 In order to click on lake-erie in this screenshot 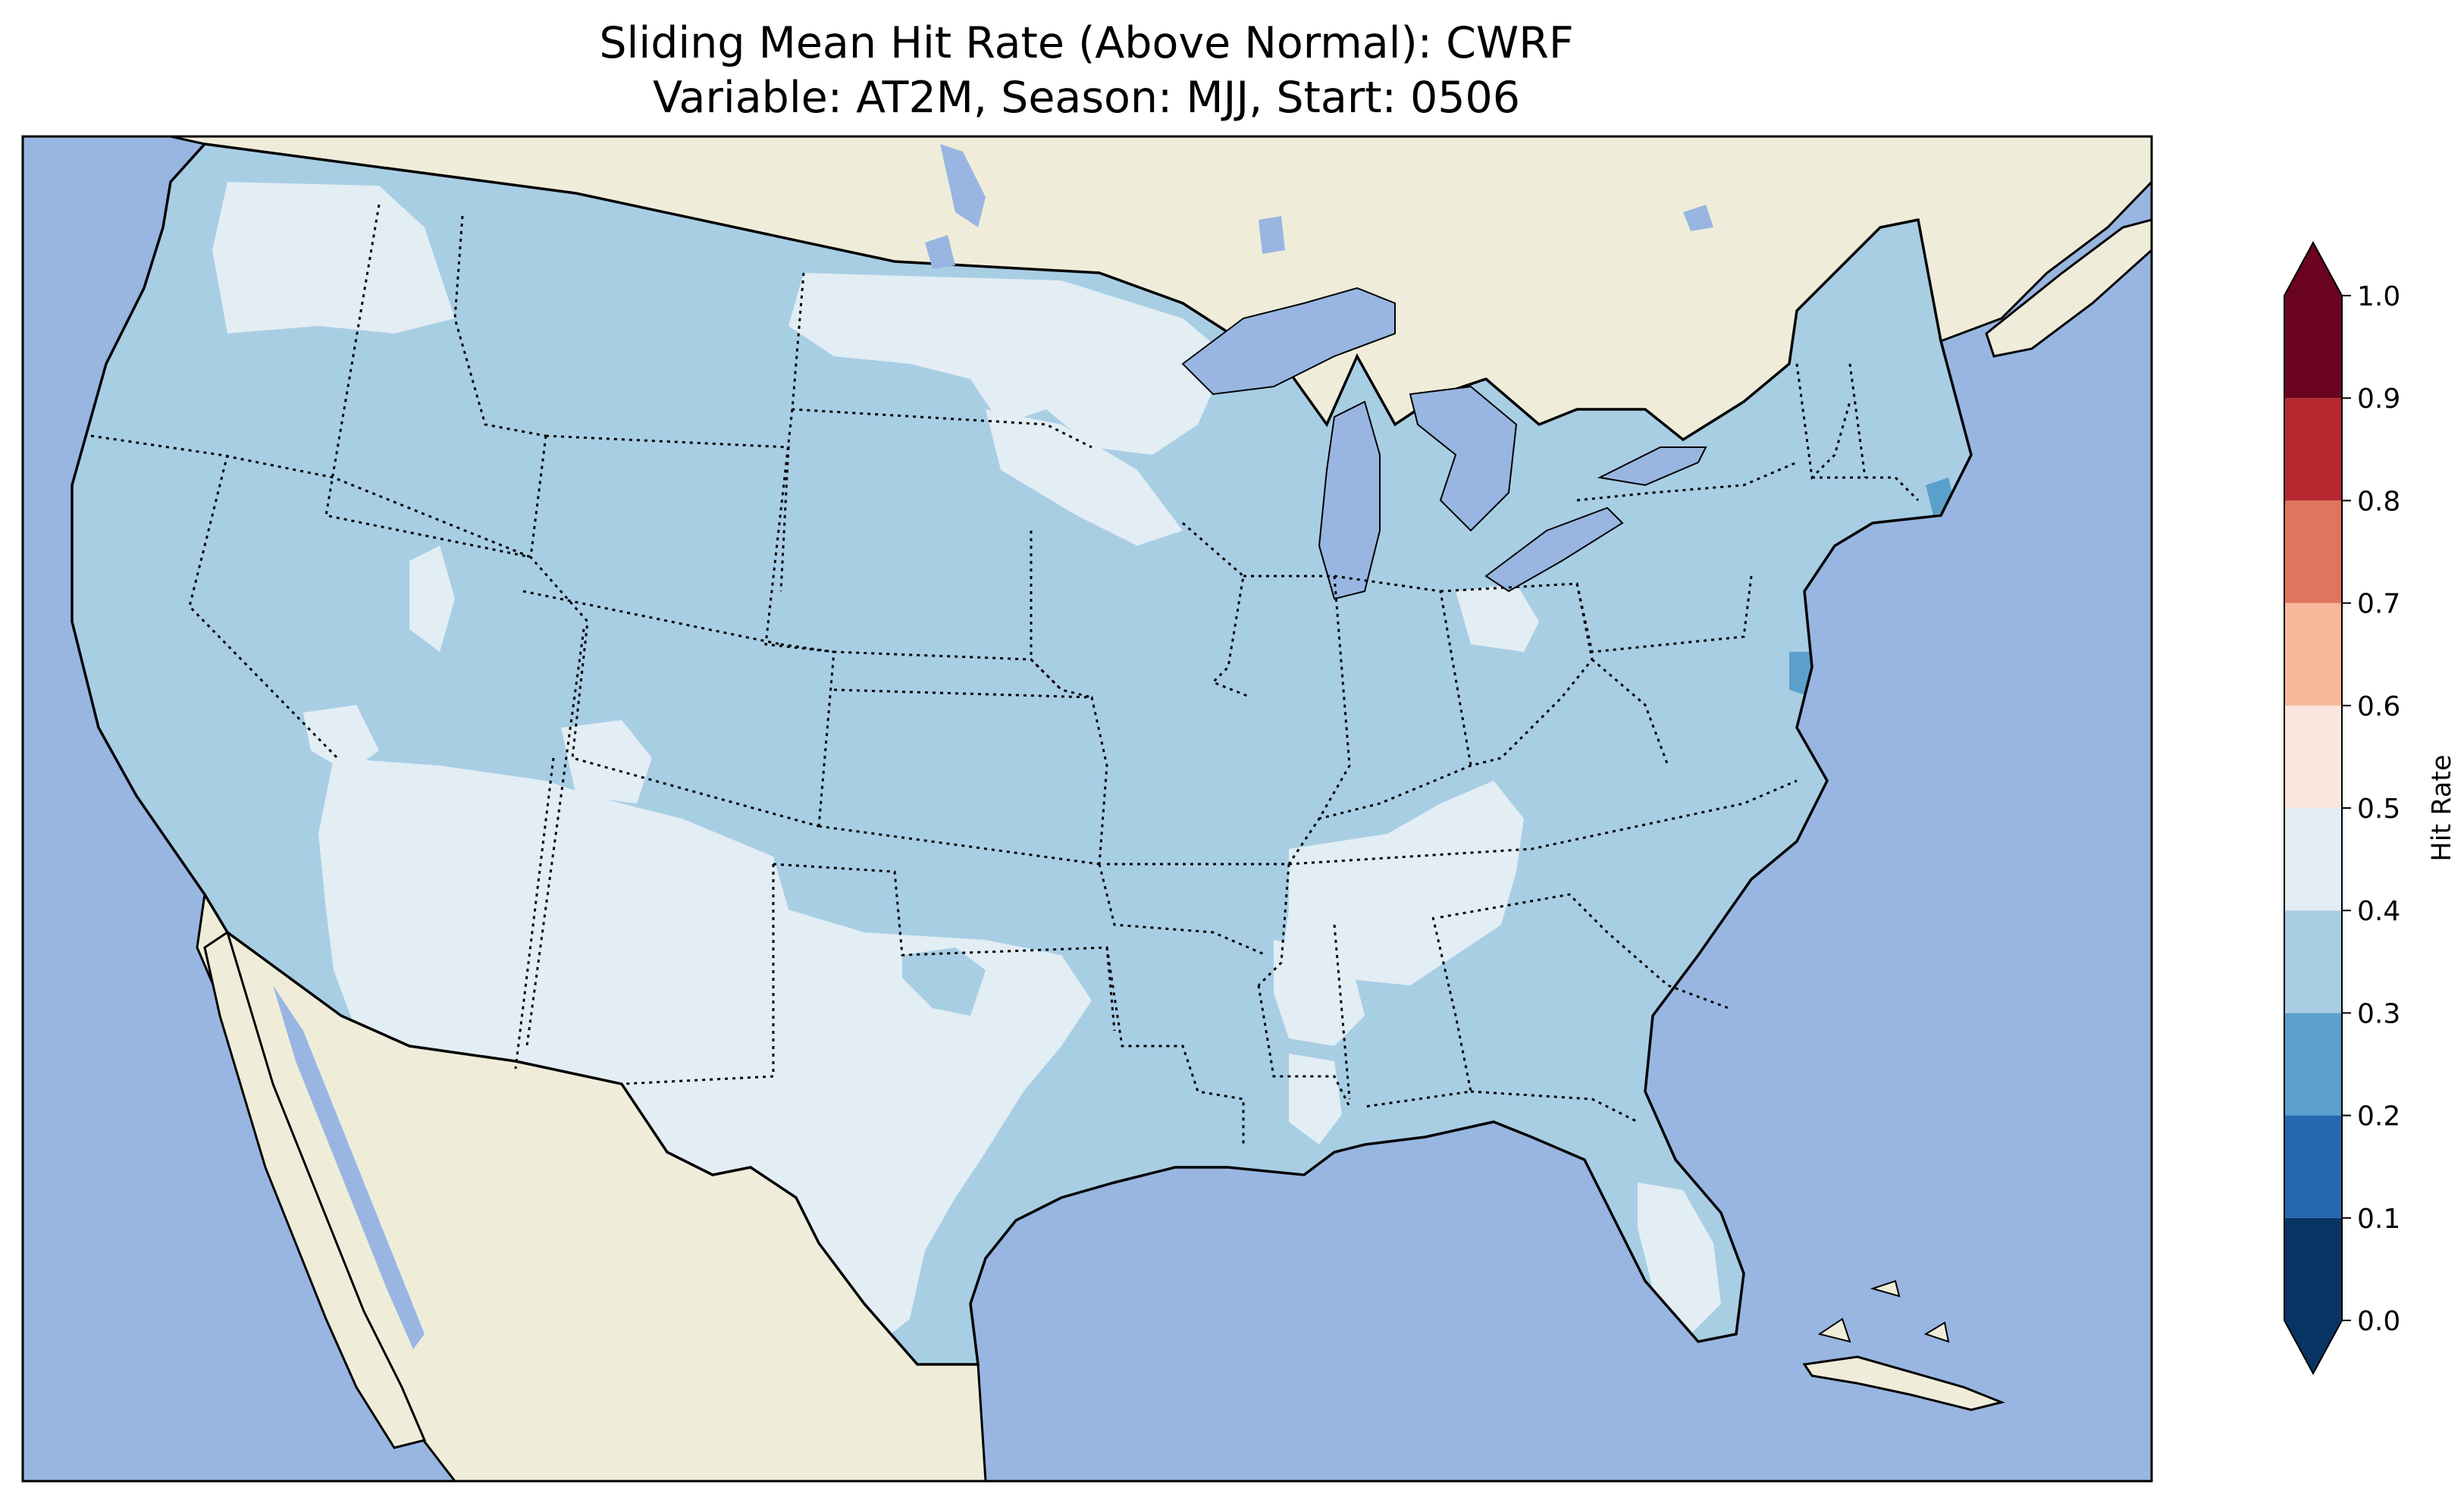, I will do `click(1554, 549)`.